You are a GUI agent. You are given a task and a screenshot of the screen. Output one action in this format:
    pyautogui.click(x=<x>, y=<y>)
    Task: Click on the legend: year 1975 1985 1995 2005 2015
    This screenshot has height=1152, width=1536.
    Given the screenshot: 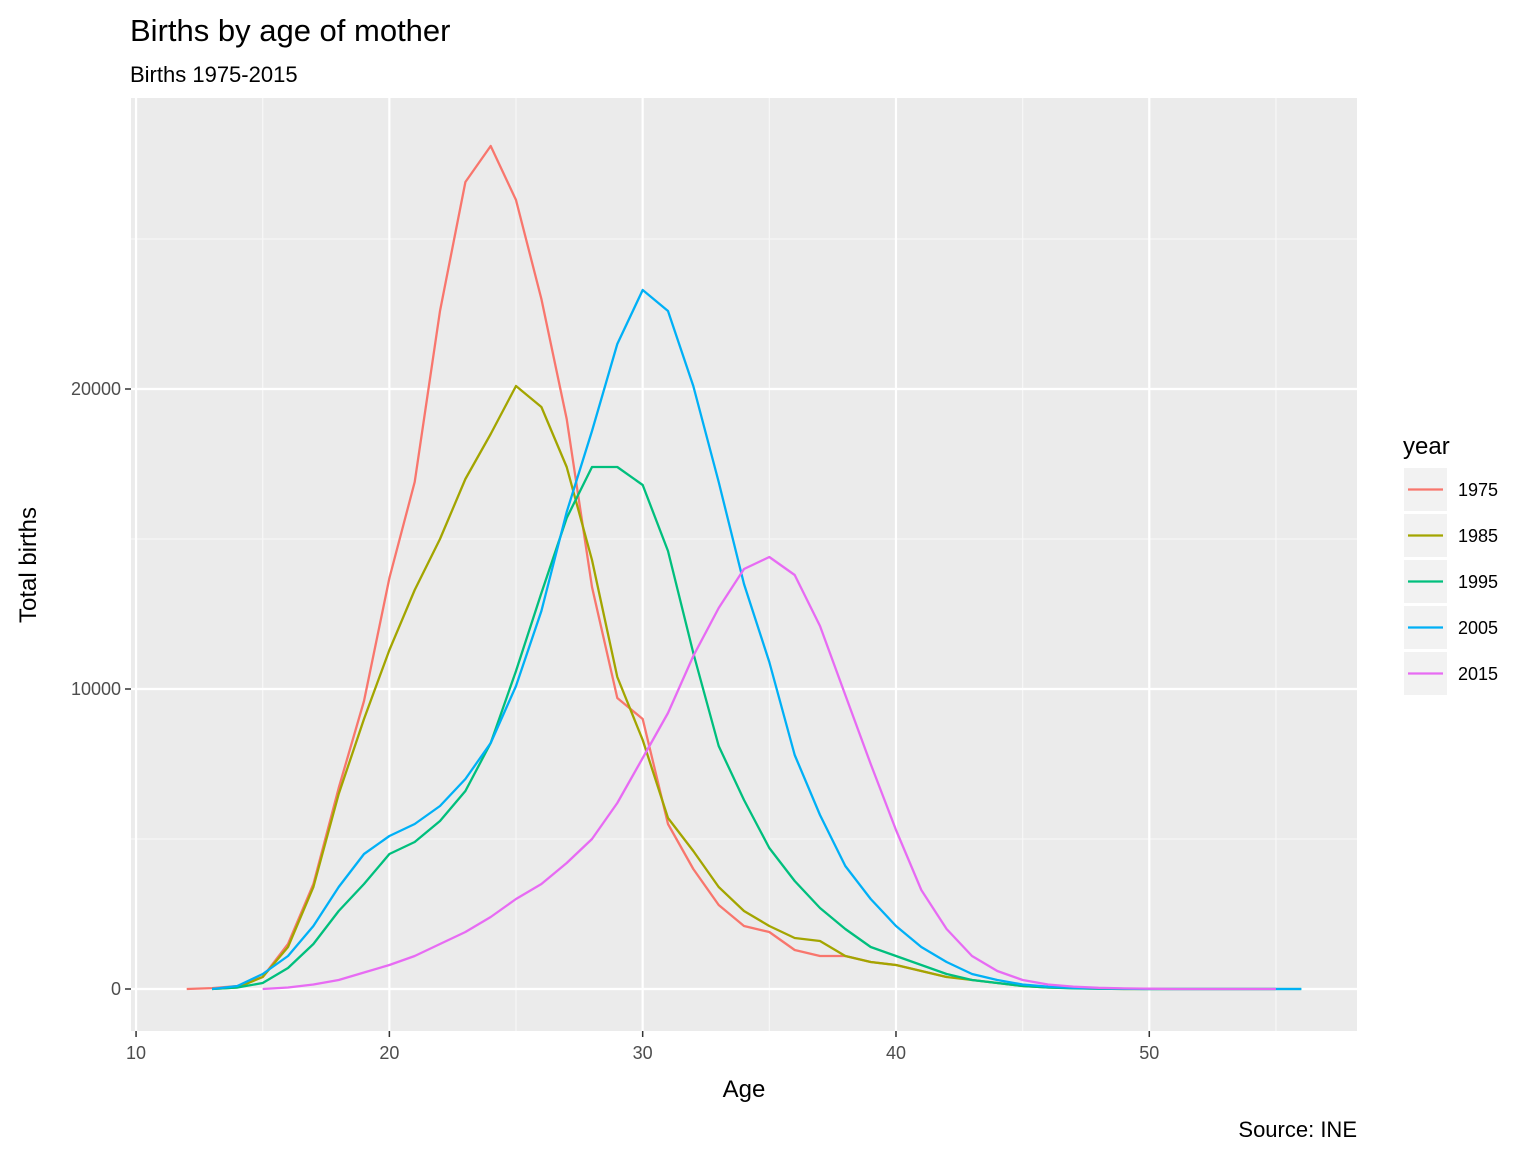 What is the action you would take?
    pyautogui.click(x=1450, y=564)
    